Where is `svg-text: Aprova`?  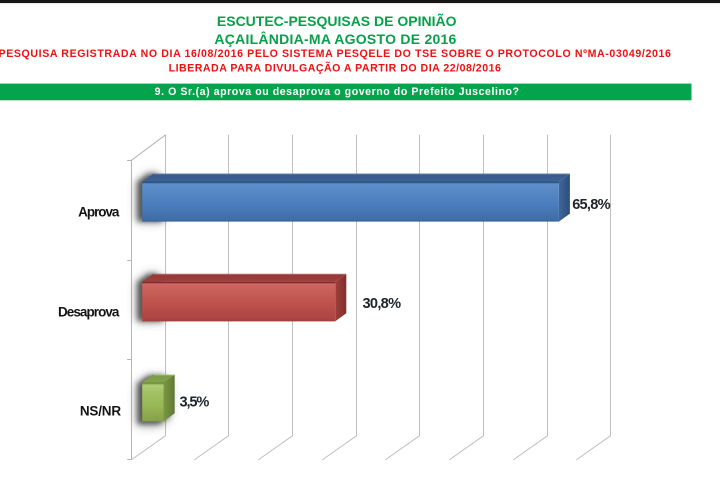
svg-text: Aprova is located at coordinates (99, 211).